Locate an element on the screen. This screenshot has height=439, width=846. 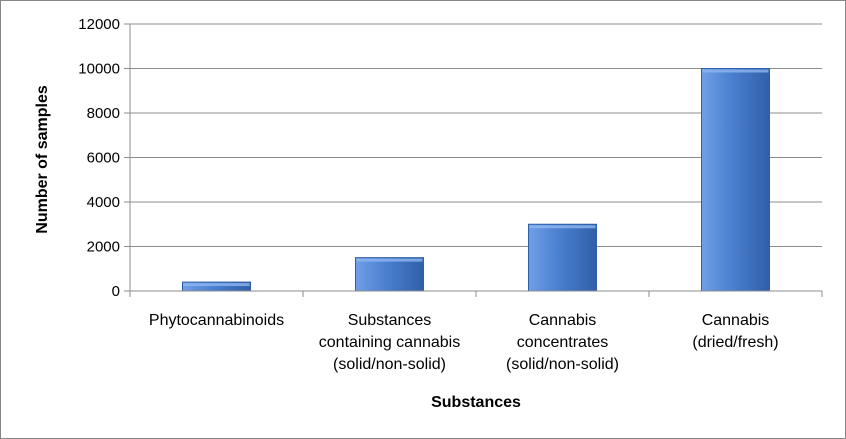
x-tick-label: Cannabis concentrates (solid/non-solid) is located at coordinates (562, 342).